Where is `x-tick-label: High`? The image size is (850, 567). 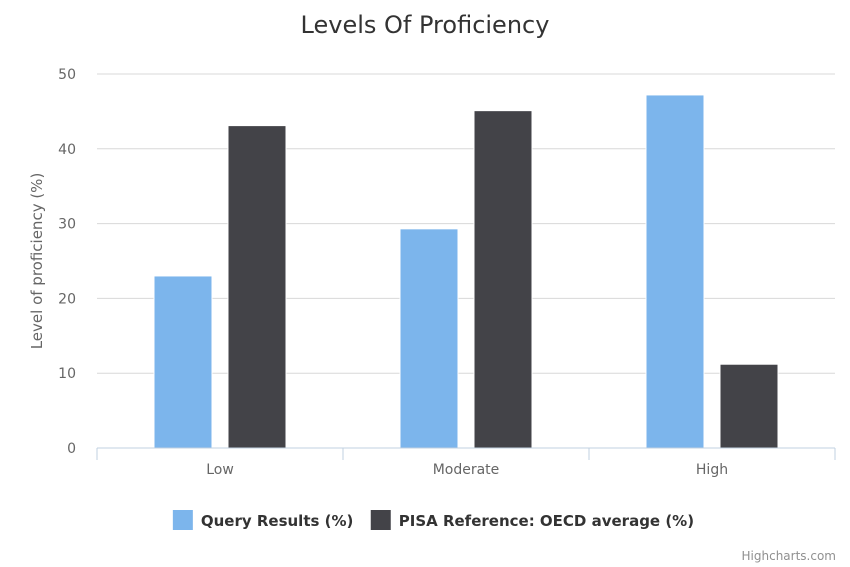 x-tick-label: High is located at coordinates (712, 470).